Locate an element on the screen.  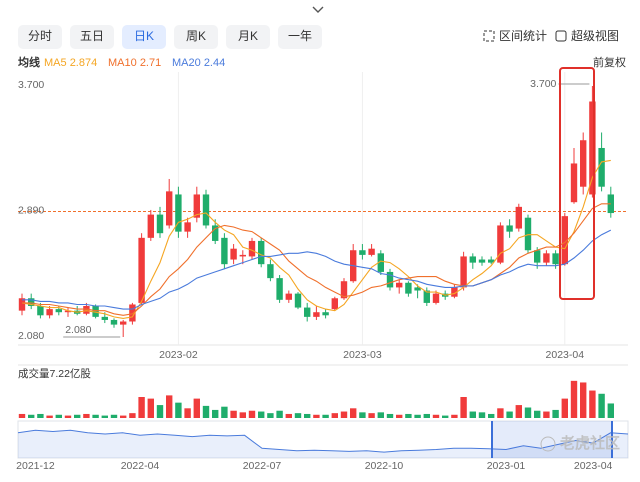
tab-label: 一年 is located at coordinates (300, 36).